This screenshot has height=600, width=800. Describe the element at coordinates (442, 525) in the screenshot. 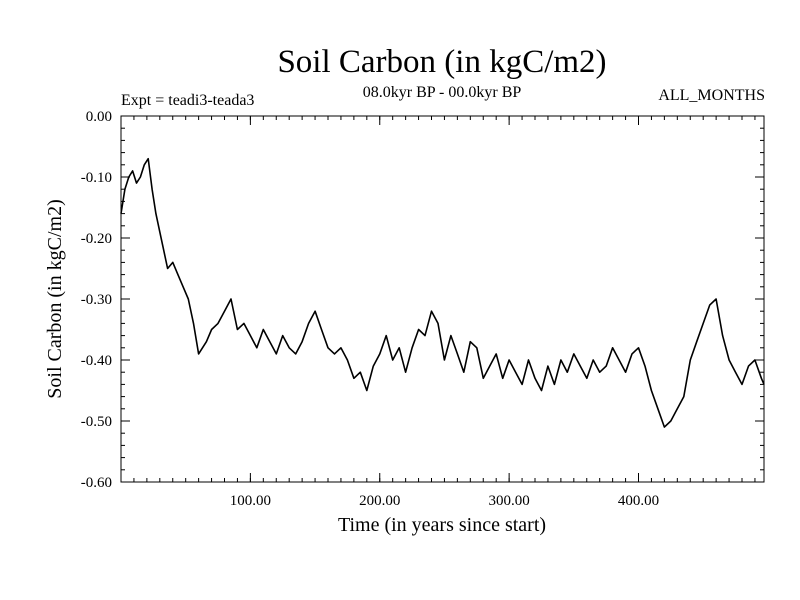

I see `x-axis-label: Time (in years since start)` at that location.